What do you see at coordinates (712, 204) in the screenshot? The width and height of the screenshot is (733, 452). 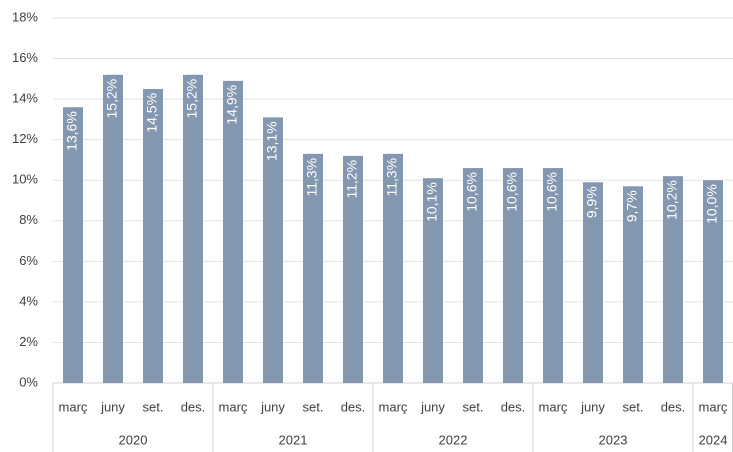 I see `value-label: 10,0%` at bounding box center [712, 204].